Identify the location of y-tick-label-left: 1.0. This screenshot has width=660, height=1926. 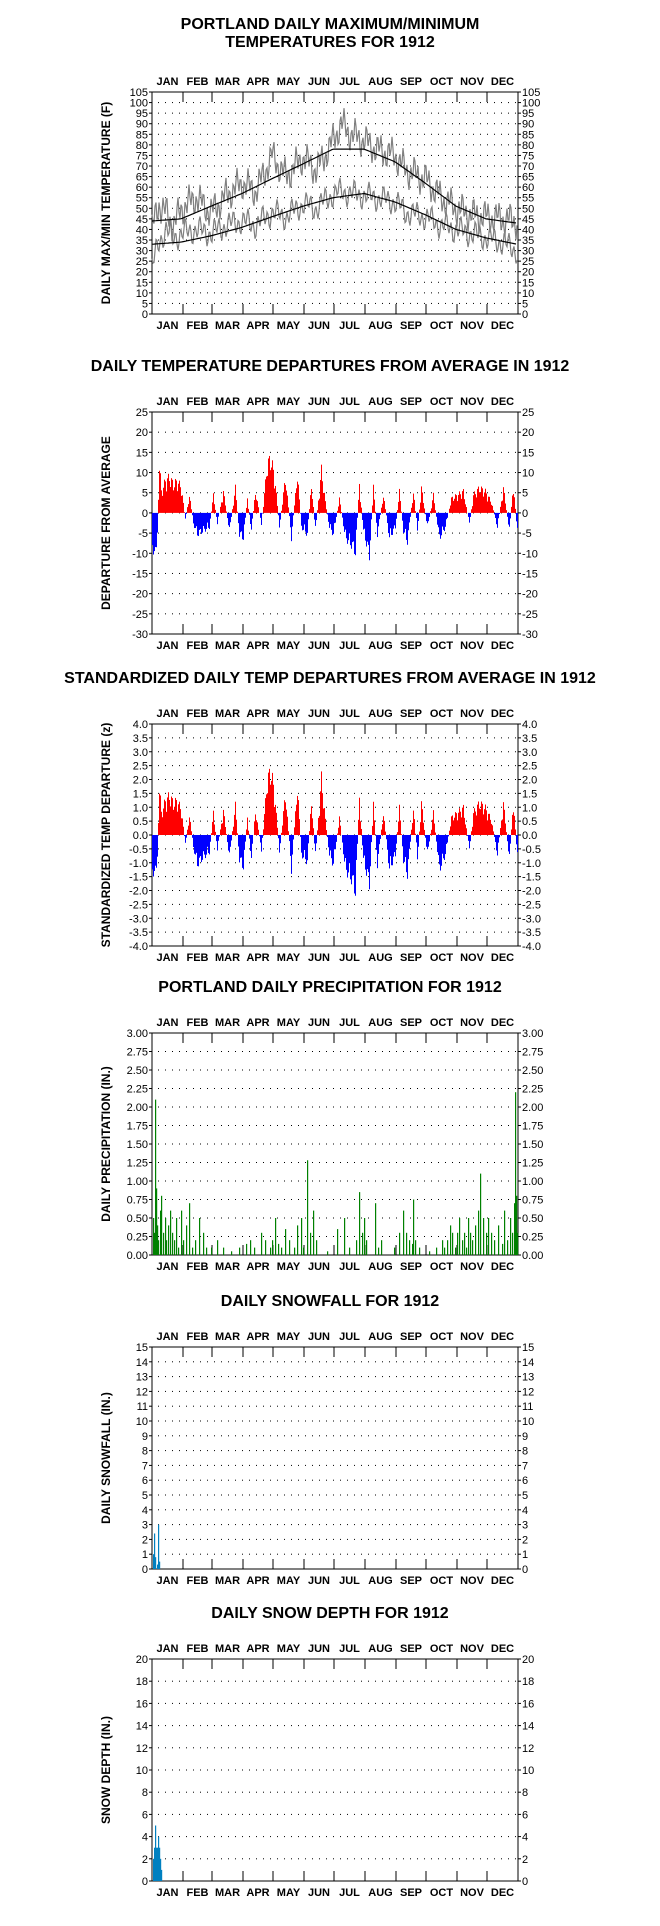
(140, 808).